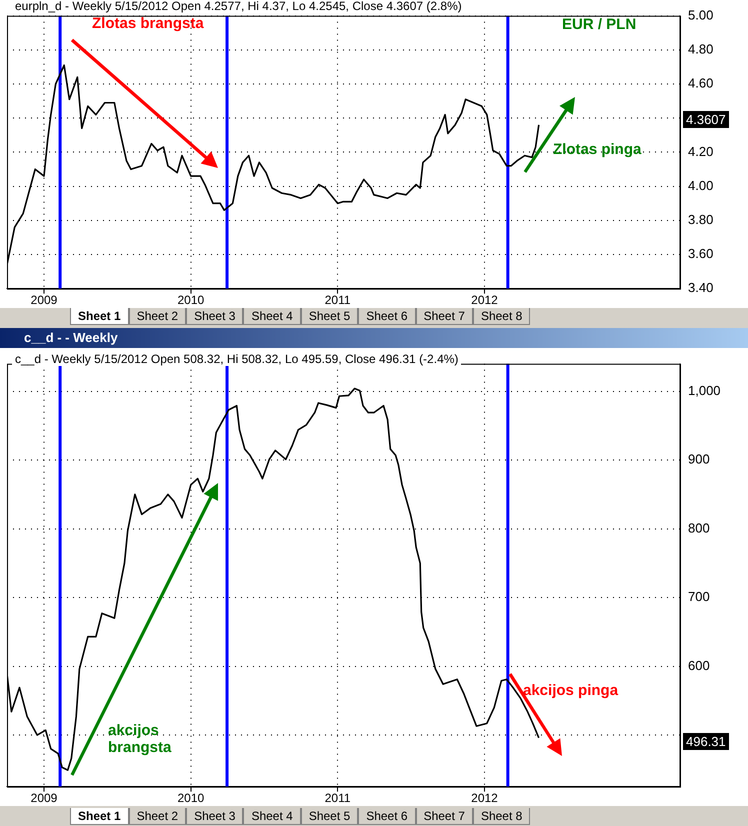 The image size is (748, 826). I want to click on y-tick-label: 700, so click(699, 596).